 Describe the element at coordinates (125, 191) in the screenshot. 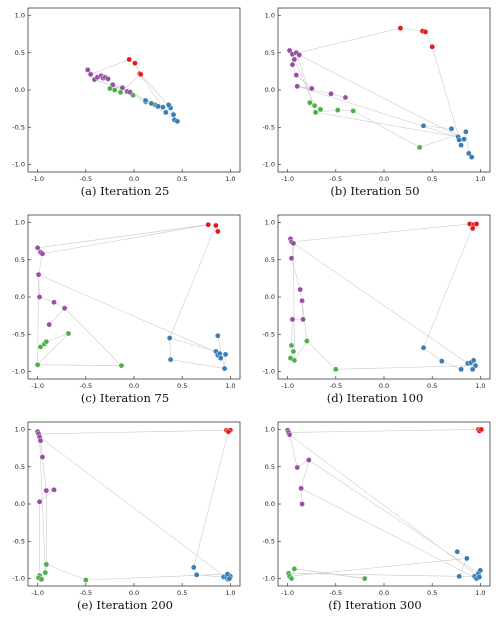

I see `panel-caption: (a) Iteration 25` at that location.